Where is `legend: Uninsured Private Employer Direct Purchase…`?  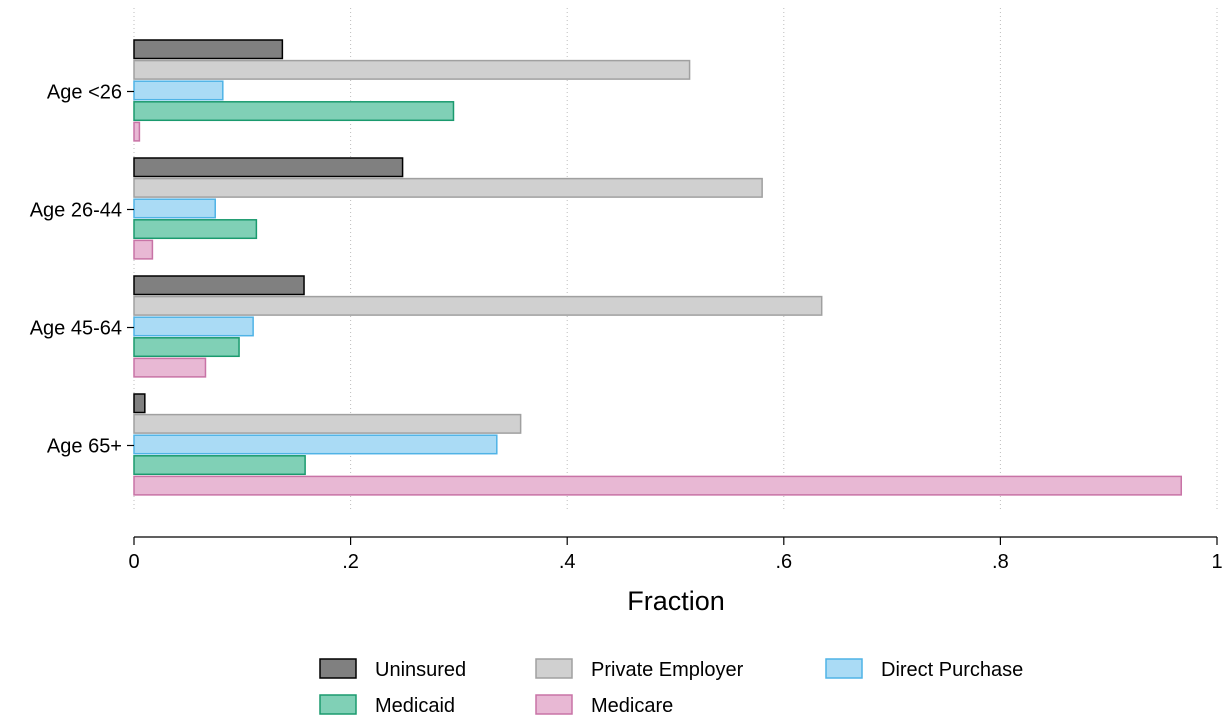
legend: Uninsured Private Employer Direct Purchase… is located at coordinates (671, 687).